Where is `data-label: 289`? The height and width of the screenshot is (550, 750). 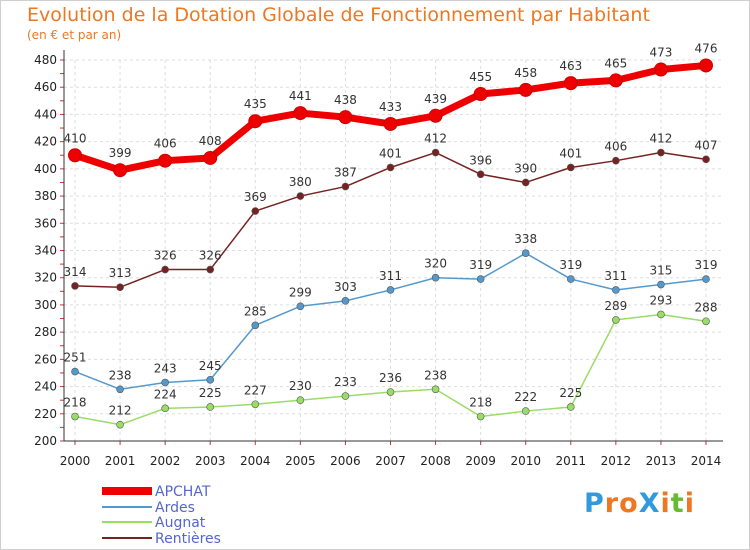 data-label: 289 is located at coordinates (615, 306).